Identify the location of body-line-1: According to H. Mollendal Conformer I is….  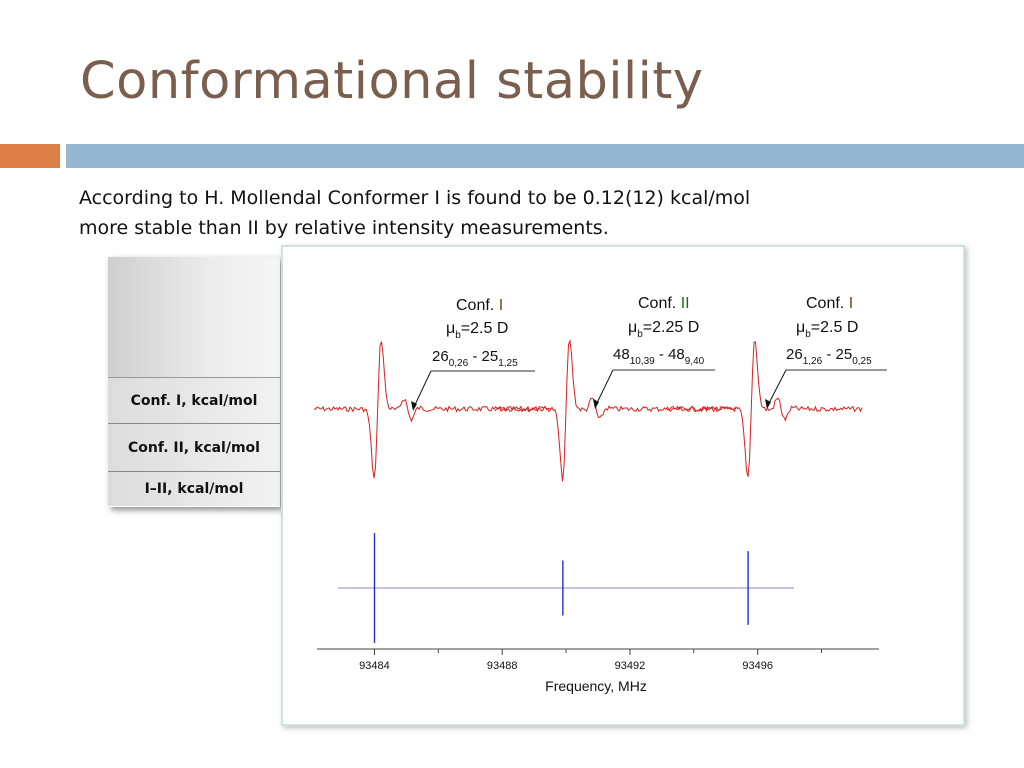
(415, 198).